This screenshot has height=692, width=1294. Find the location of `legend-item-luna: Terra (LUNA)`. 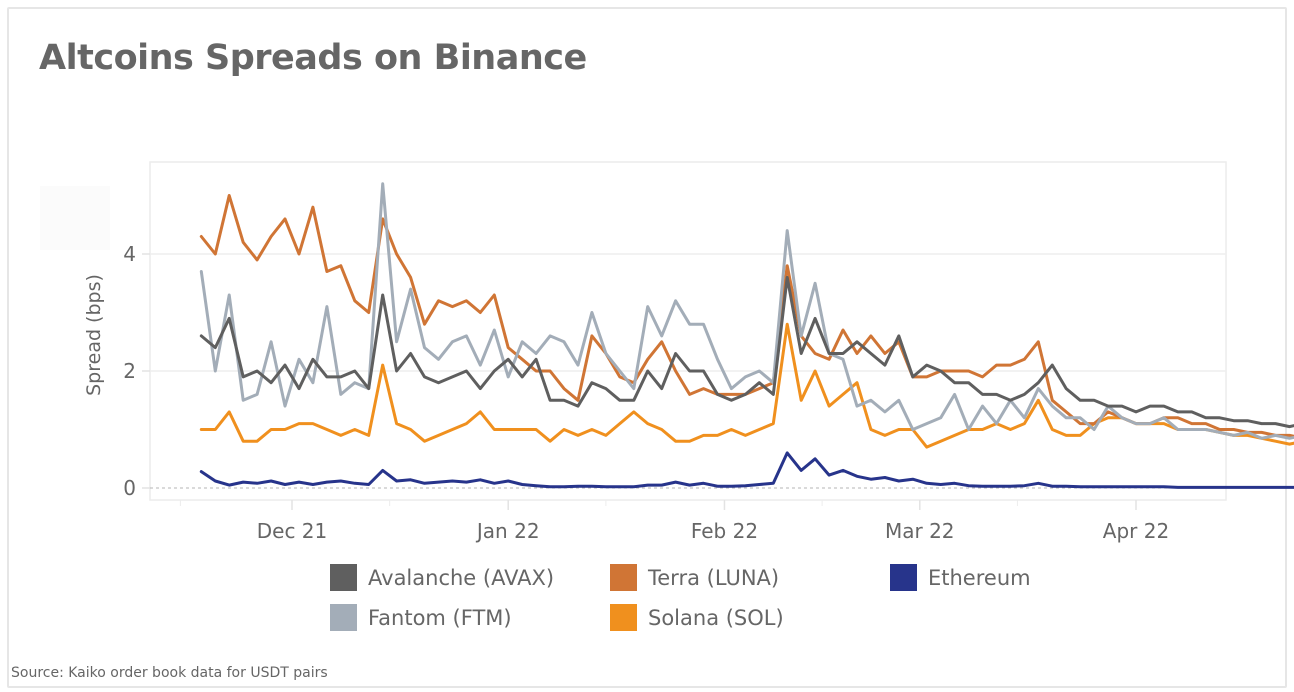

legend-item-luna: Terra (LUNA) is located at coordinates (694, 577).